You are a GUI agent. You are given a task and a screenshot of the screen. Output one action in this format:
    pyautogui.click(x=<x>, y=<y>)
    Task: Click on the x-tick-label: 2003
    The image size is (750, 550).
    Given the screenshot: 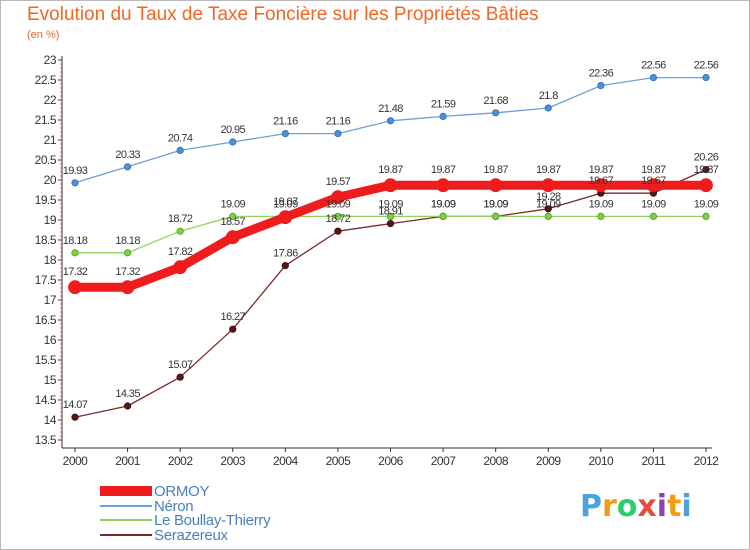 What is the action you would take?
    pyautogui.click(x=233, y=461)
    